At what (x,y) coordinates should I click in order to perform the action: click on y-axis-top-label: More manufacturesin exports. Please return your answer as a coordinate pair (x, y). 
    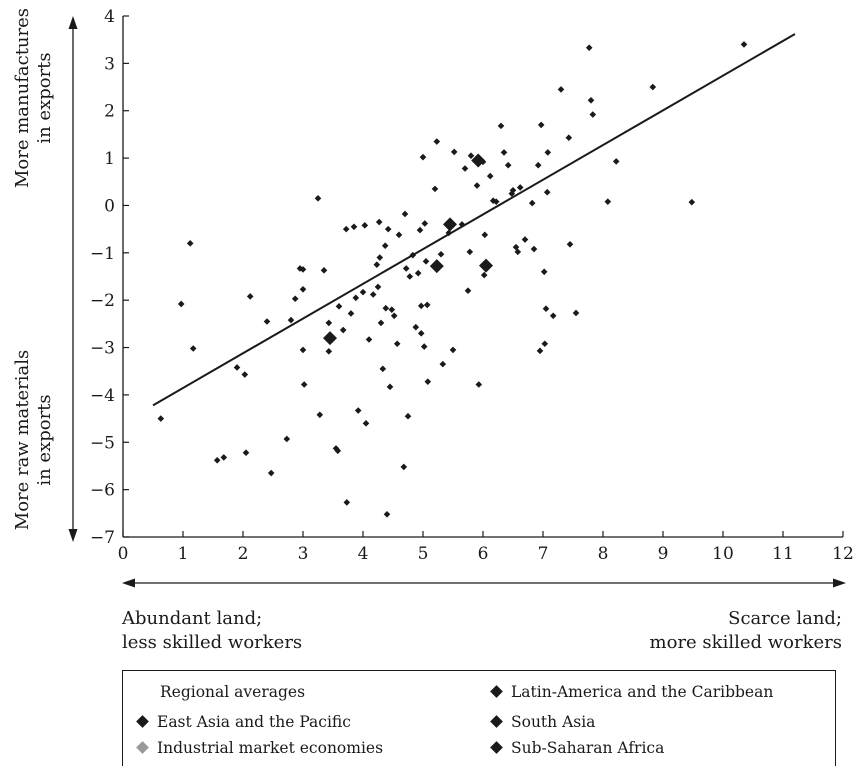
    Looking at the image, I should click on (33, 98).